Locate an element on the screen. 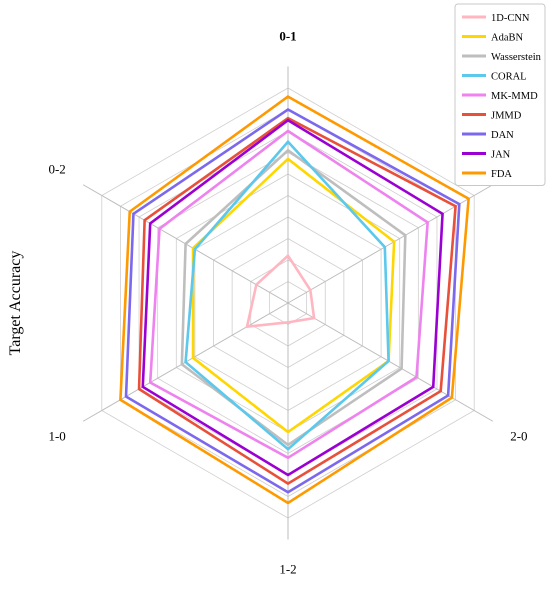  legend-label: FDA is located at coordinates (501, 174).